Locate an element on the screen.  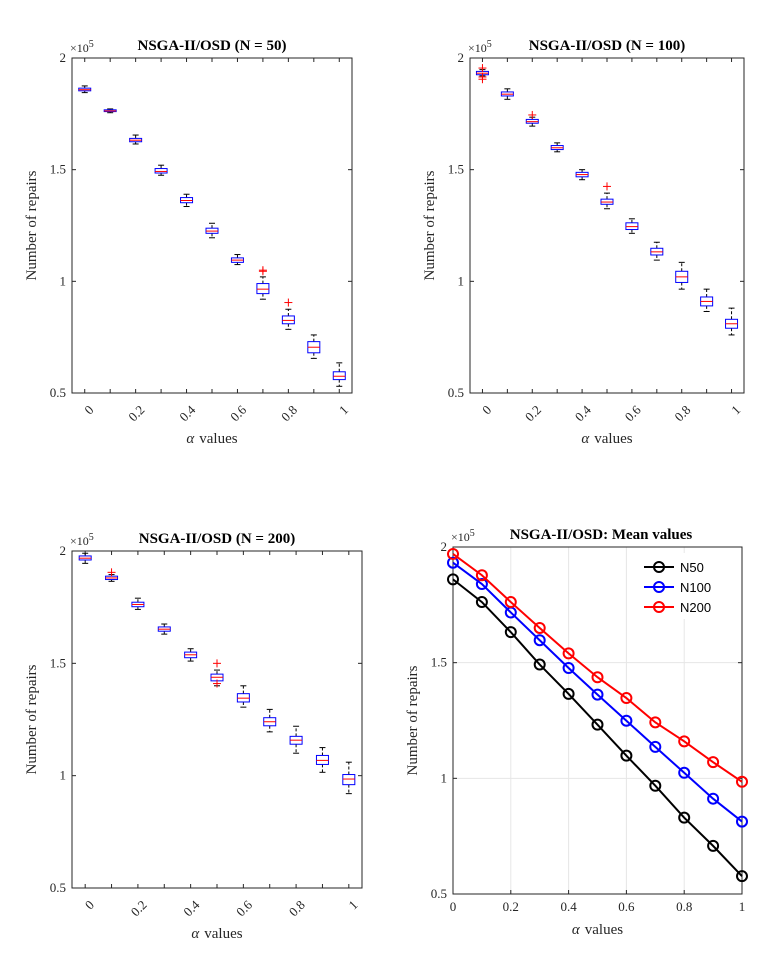
legend-item-N100: N100 is located at coordinates (677, 587).